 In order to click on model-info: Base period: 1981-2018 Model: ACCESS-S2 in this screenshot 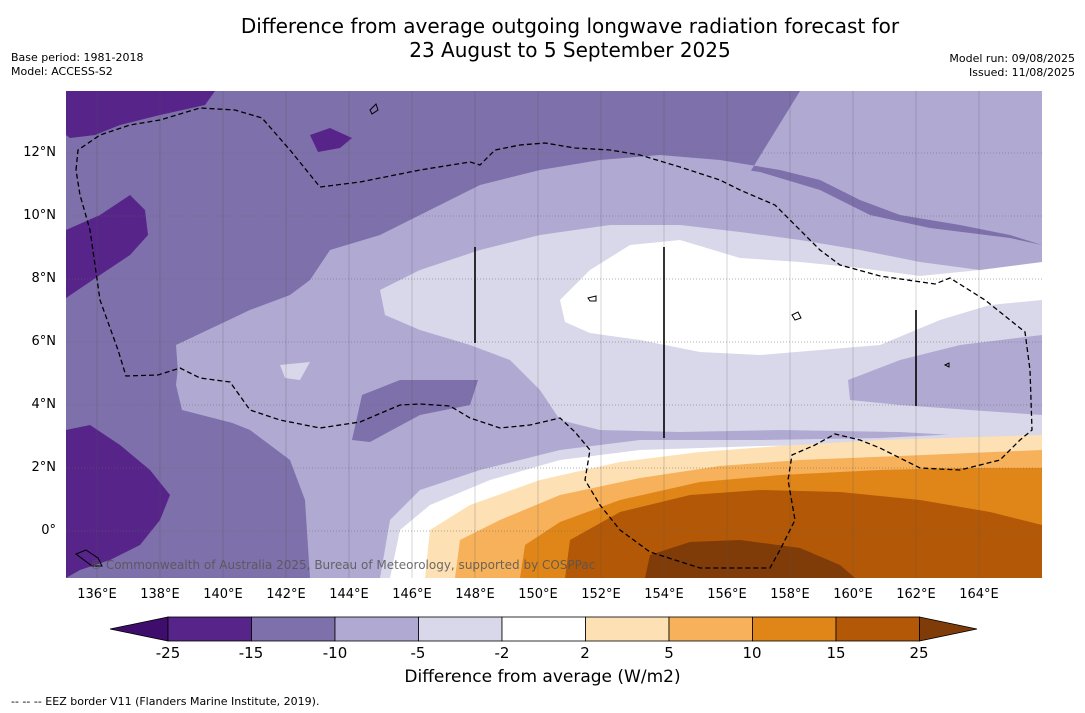, I will do `click(77, 65)`.